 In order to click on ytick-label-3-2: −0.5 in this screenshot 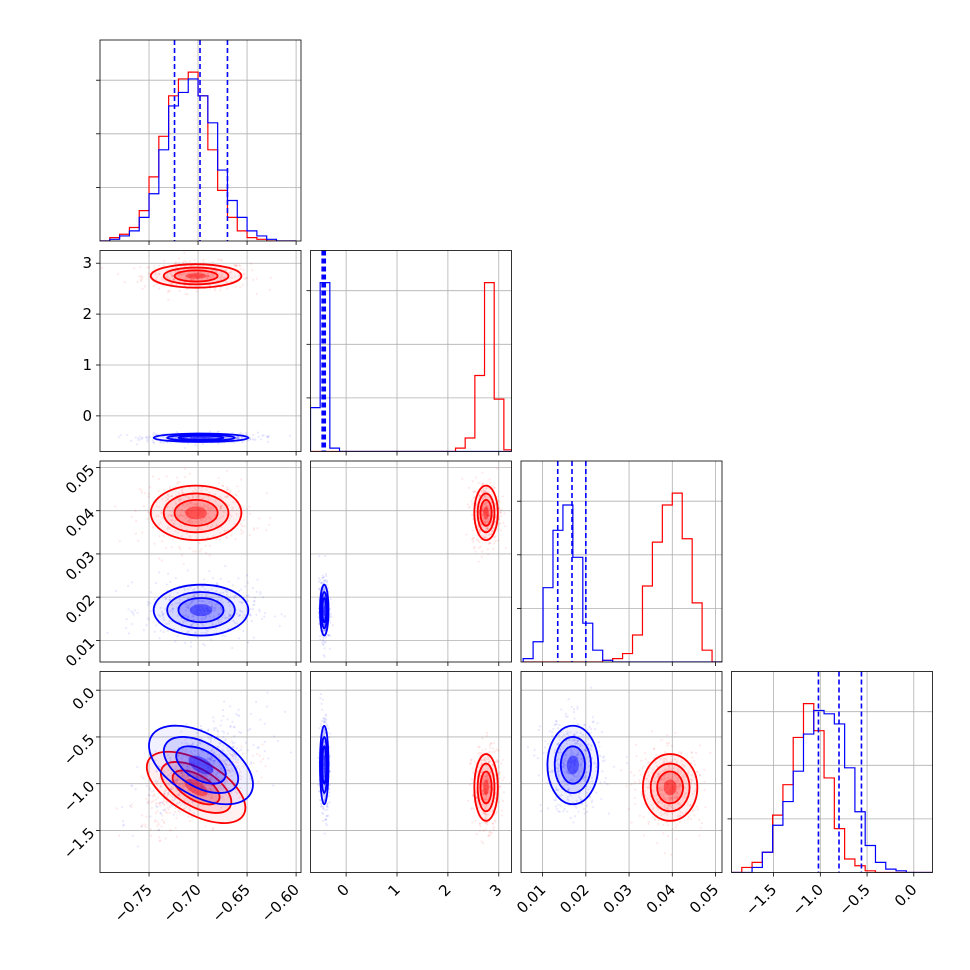, I will do `click(79, 750)`.